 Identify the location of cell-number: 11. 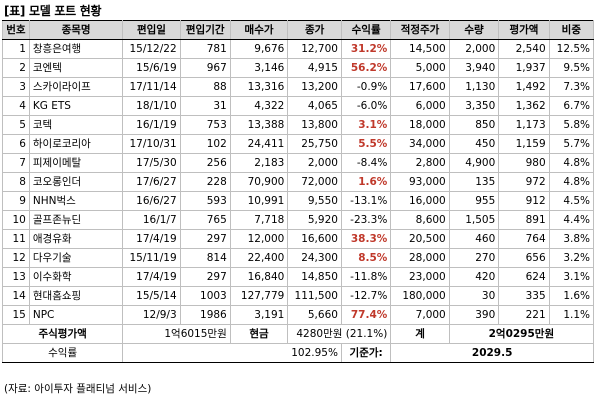
(16, 239).